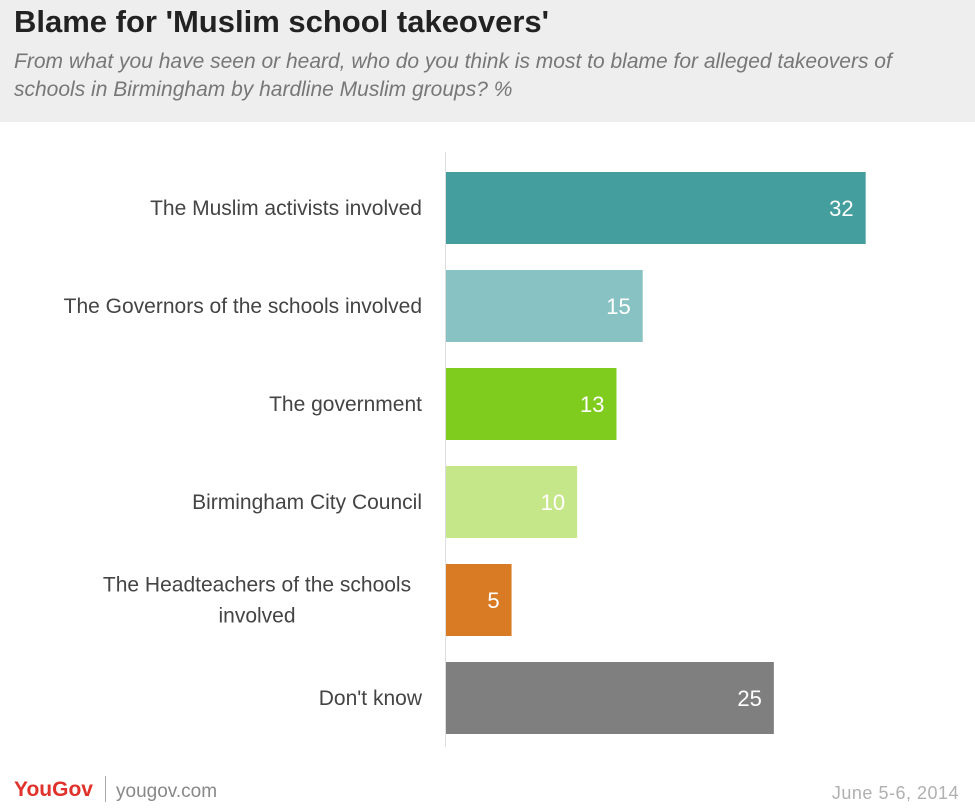 The image size is (975, 812). What do you see at coordinates (256, 616) in the screenshot?
I see `category-label-line: involved` at bounding box center [256, 616].